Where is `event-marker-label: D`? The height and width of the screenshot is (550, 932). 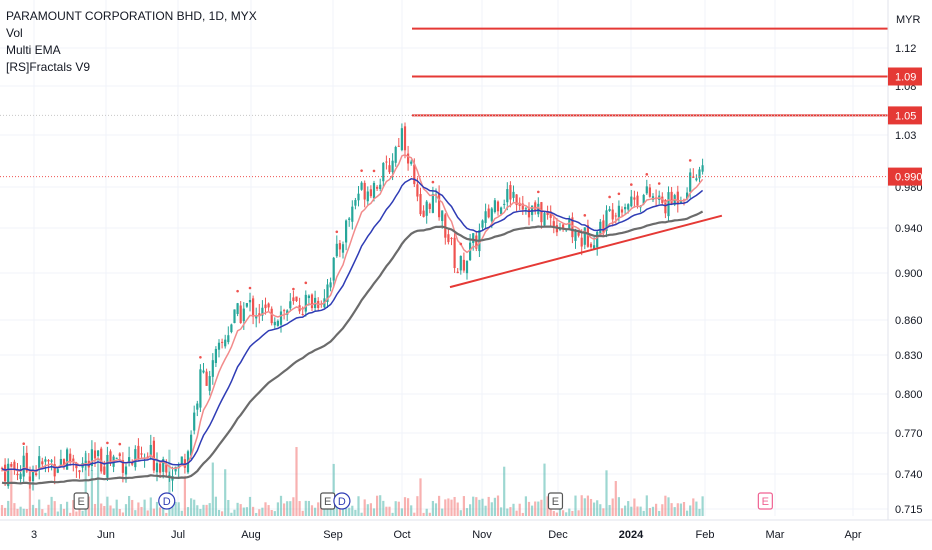 event-marker-label: D is located at coordinates (167, 502).